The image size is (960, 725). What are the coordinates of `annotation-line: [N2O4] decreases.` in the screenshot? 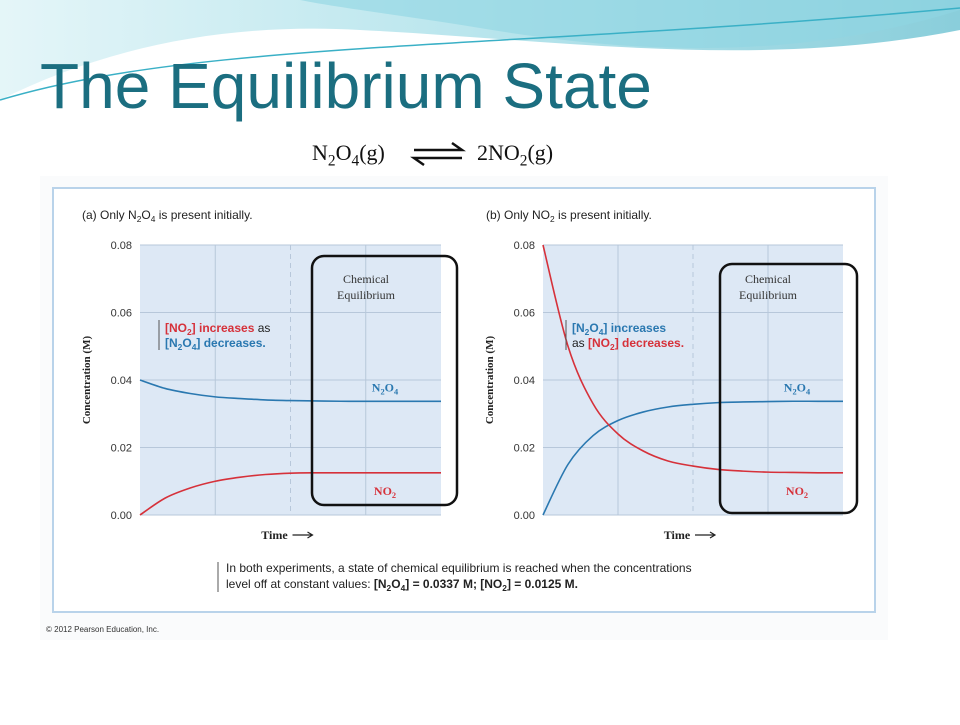 It's located at (215, 344).